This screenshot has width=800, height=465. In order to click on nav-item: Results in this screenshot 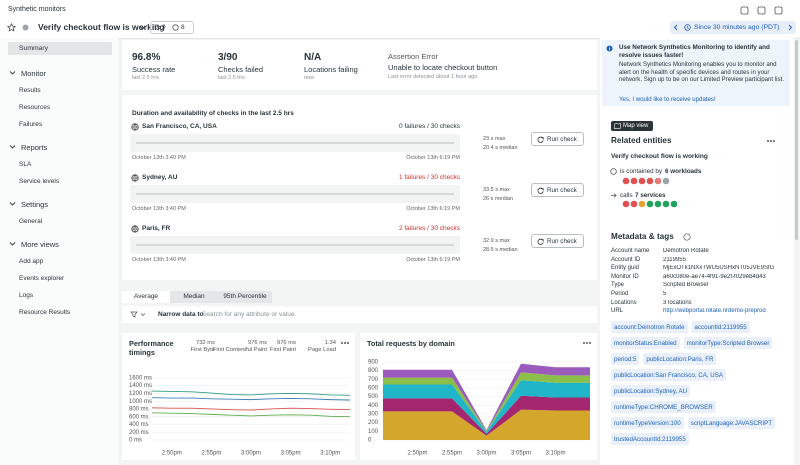, I will do `click(30, 90)`.